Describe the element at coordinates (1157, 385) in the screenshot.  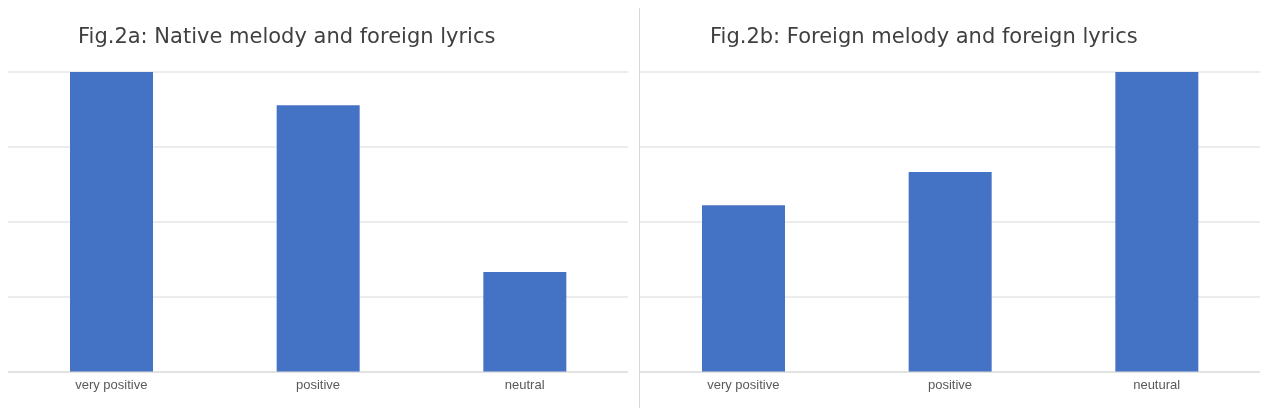
I see `x-tick-label: neutural` at that location.